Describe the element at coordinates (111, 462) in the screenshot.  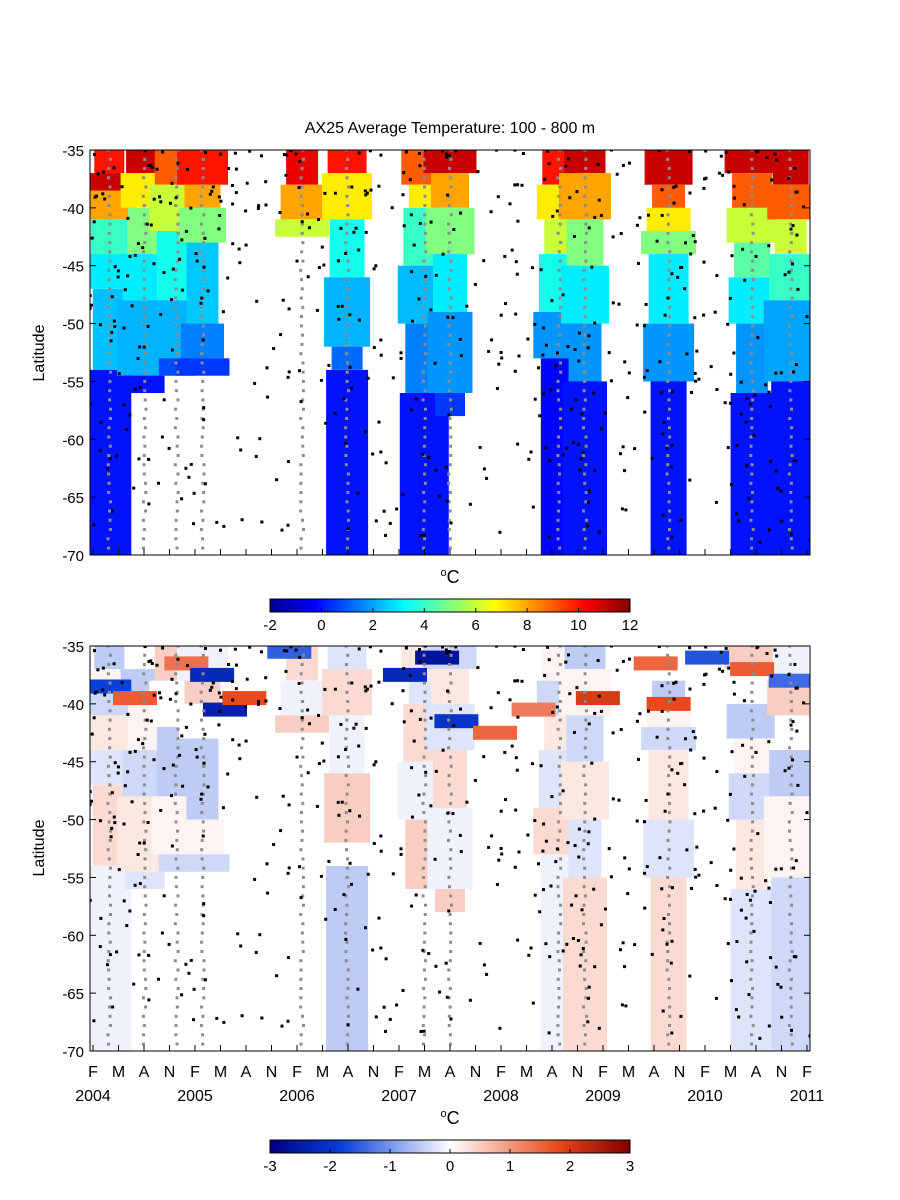
I see `temp-cell` at that location.